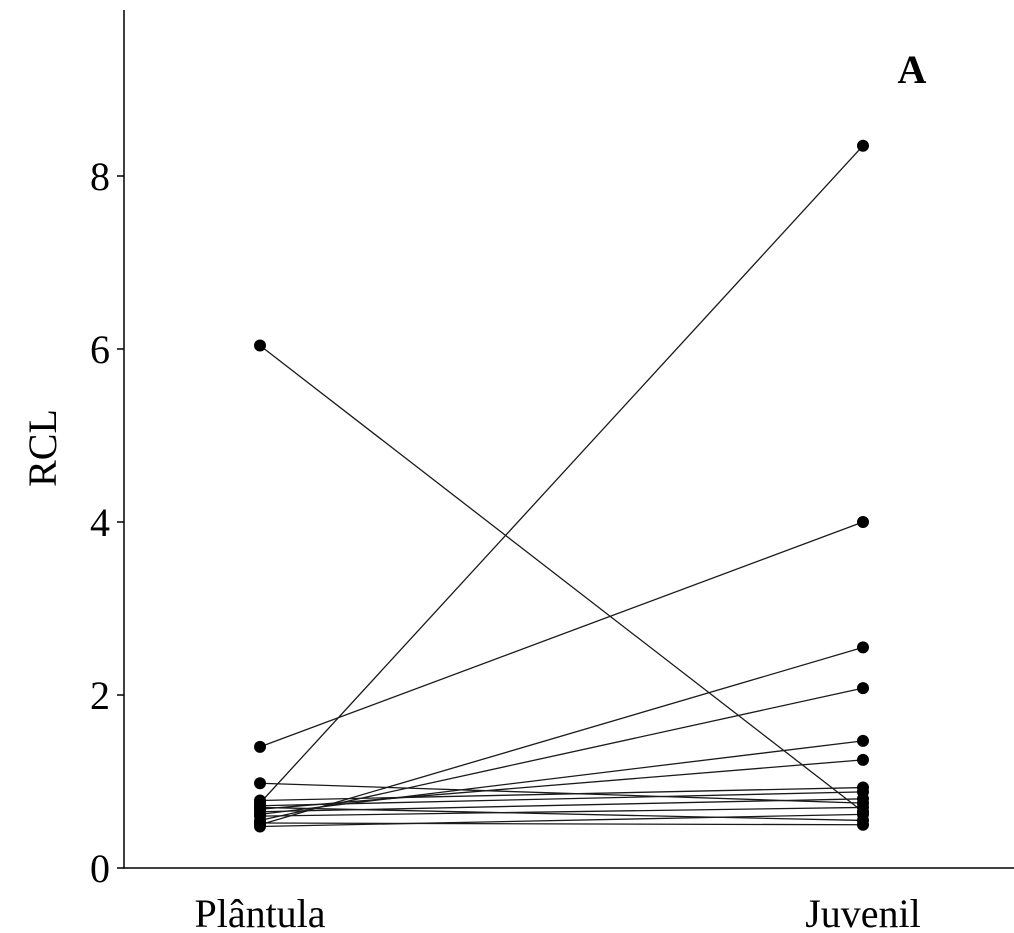 The image size is (1014, 933). Describe the element at coordinates (100, 176) in the screenshot. I see `y-tick-label: 8` at that location.